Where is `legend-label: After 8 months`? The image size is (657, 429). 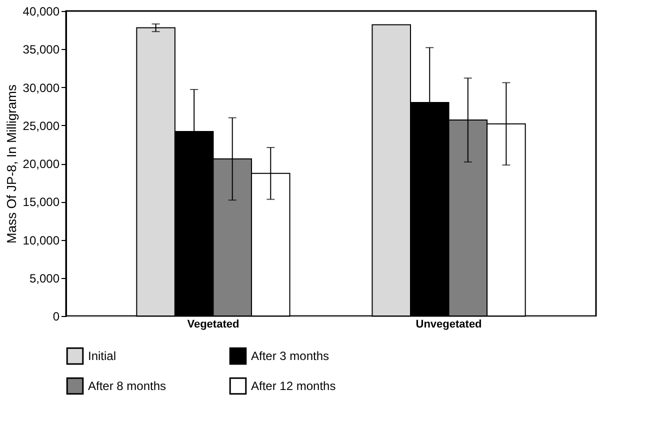
legend-label: After 8 months is located at coordinates (127, 386).